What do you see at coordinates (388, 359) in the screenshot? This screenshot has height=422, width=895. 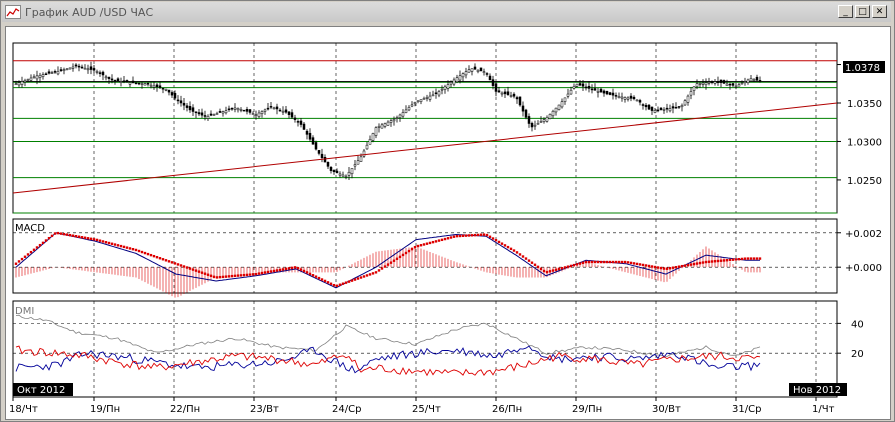 I see `dmi-plus-di-line` at bounding box center [388, 359].